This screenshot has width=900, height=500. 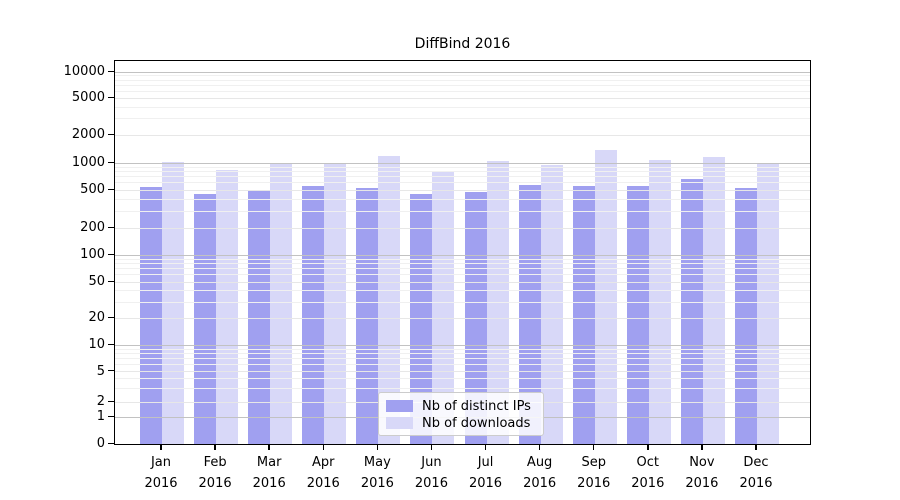 I want to click on x-tick-mark-jun, so click(x=431, y=447).